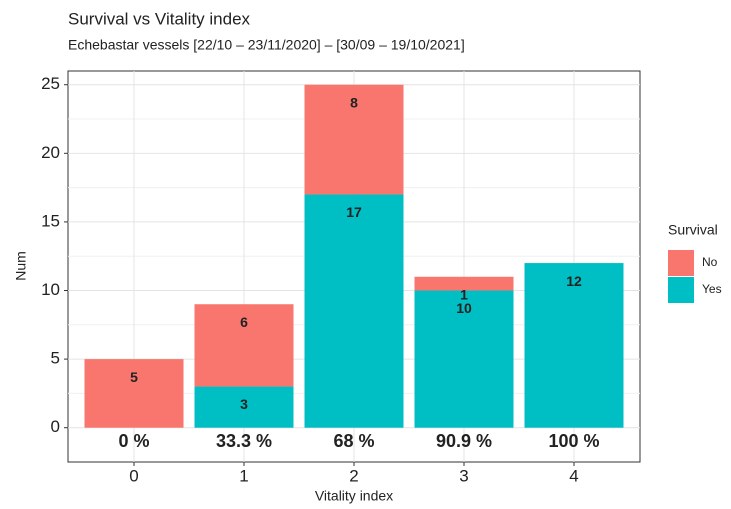  Describe the element at coordinates (244, 441) in the screenshot. I see `annotation: 33.3 %` at that location.